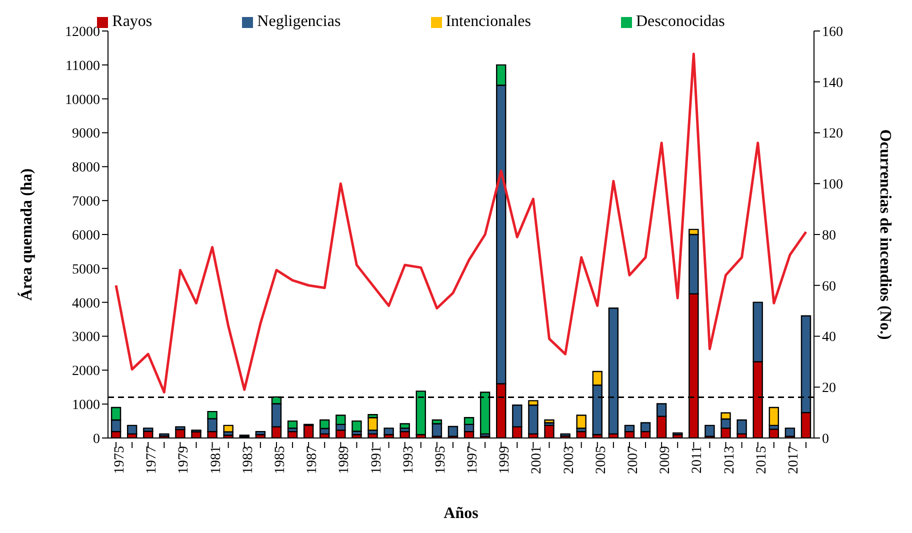 This screenshot has width=912, height=533. What do you see at coordinates (248, 460) in the screenshot?
I see `x-tick-label: 1983` at bounding box center [248, 460].